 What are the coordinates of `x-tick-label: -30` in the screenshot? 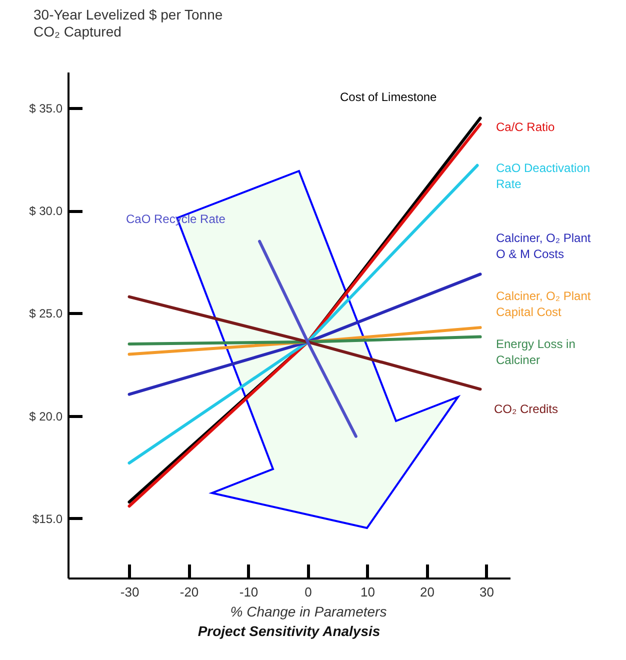 It's located at (130, 592).